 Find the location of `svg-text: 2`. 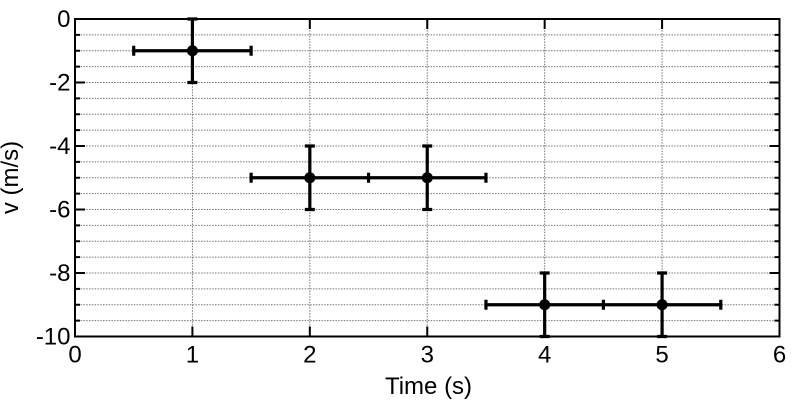

svg-text: 2 is located at coordinates (309, 355).